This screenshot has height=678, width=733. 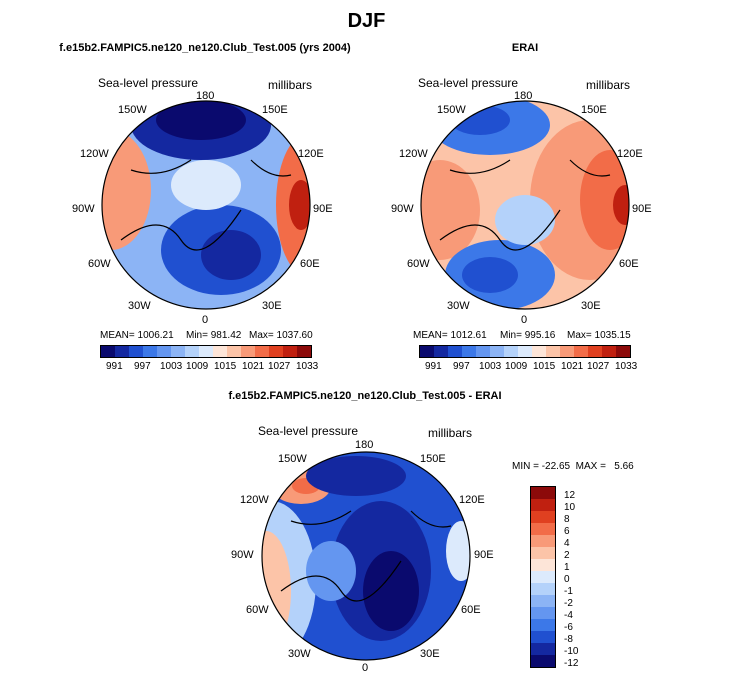 What do you see at coordinates (205, 320) in the screenshot?
I see `p1-lon-0: 0` at bounding box center [205, 320].